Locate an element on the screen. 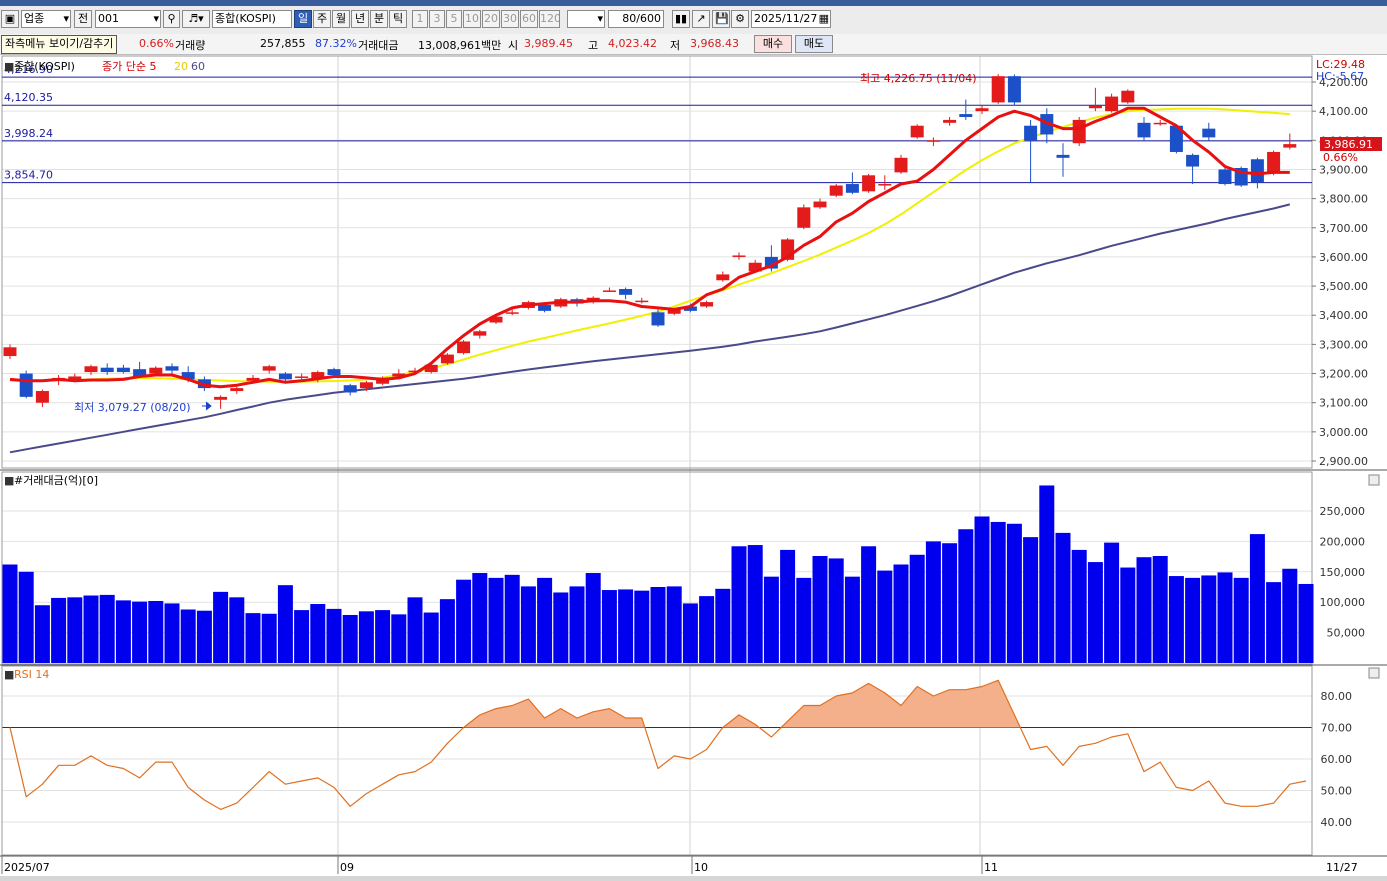 The height and width of the screenshot is (881, 1387). date-input: 2025/11/27 ▦ is located at coordinates (791, 19).